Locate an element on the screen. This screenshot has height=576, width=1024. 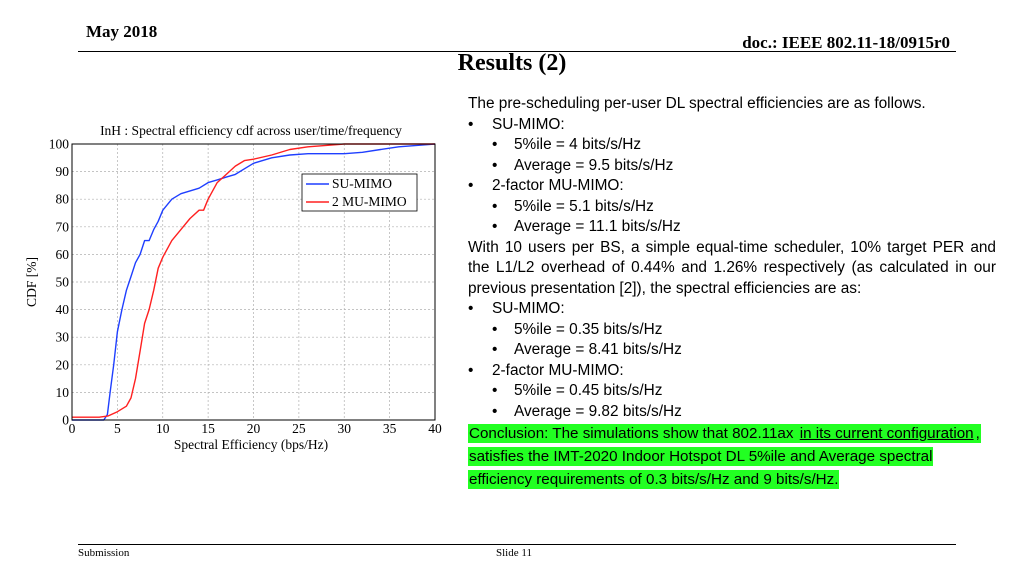
x-tick-label: 25 is located at coordinates (299, 428).